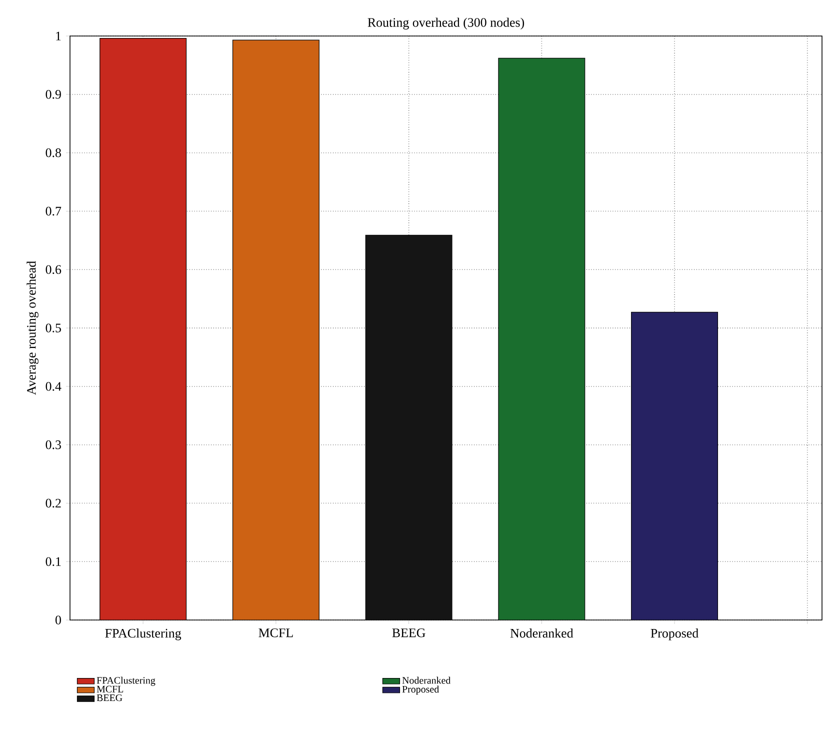  I want to click on y-tick-label: 0.3, so click(53, 445).